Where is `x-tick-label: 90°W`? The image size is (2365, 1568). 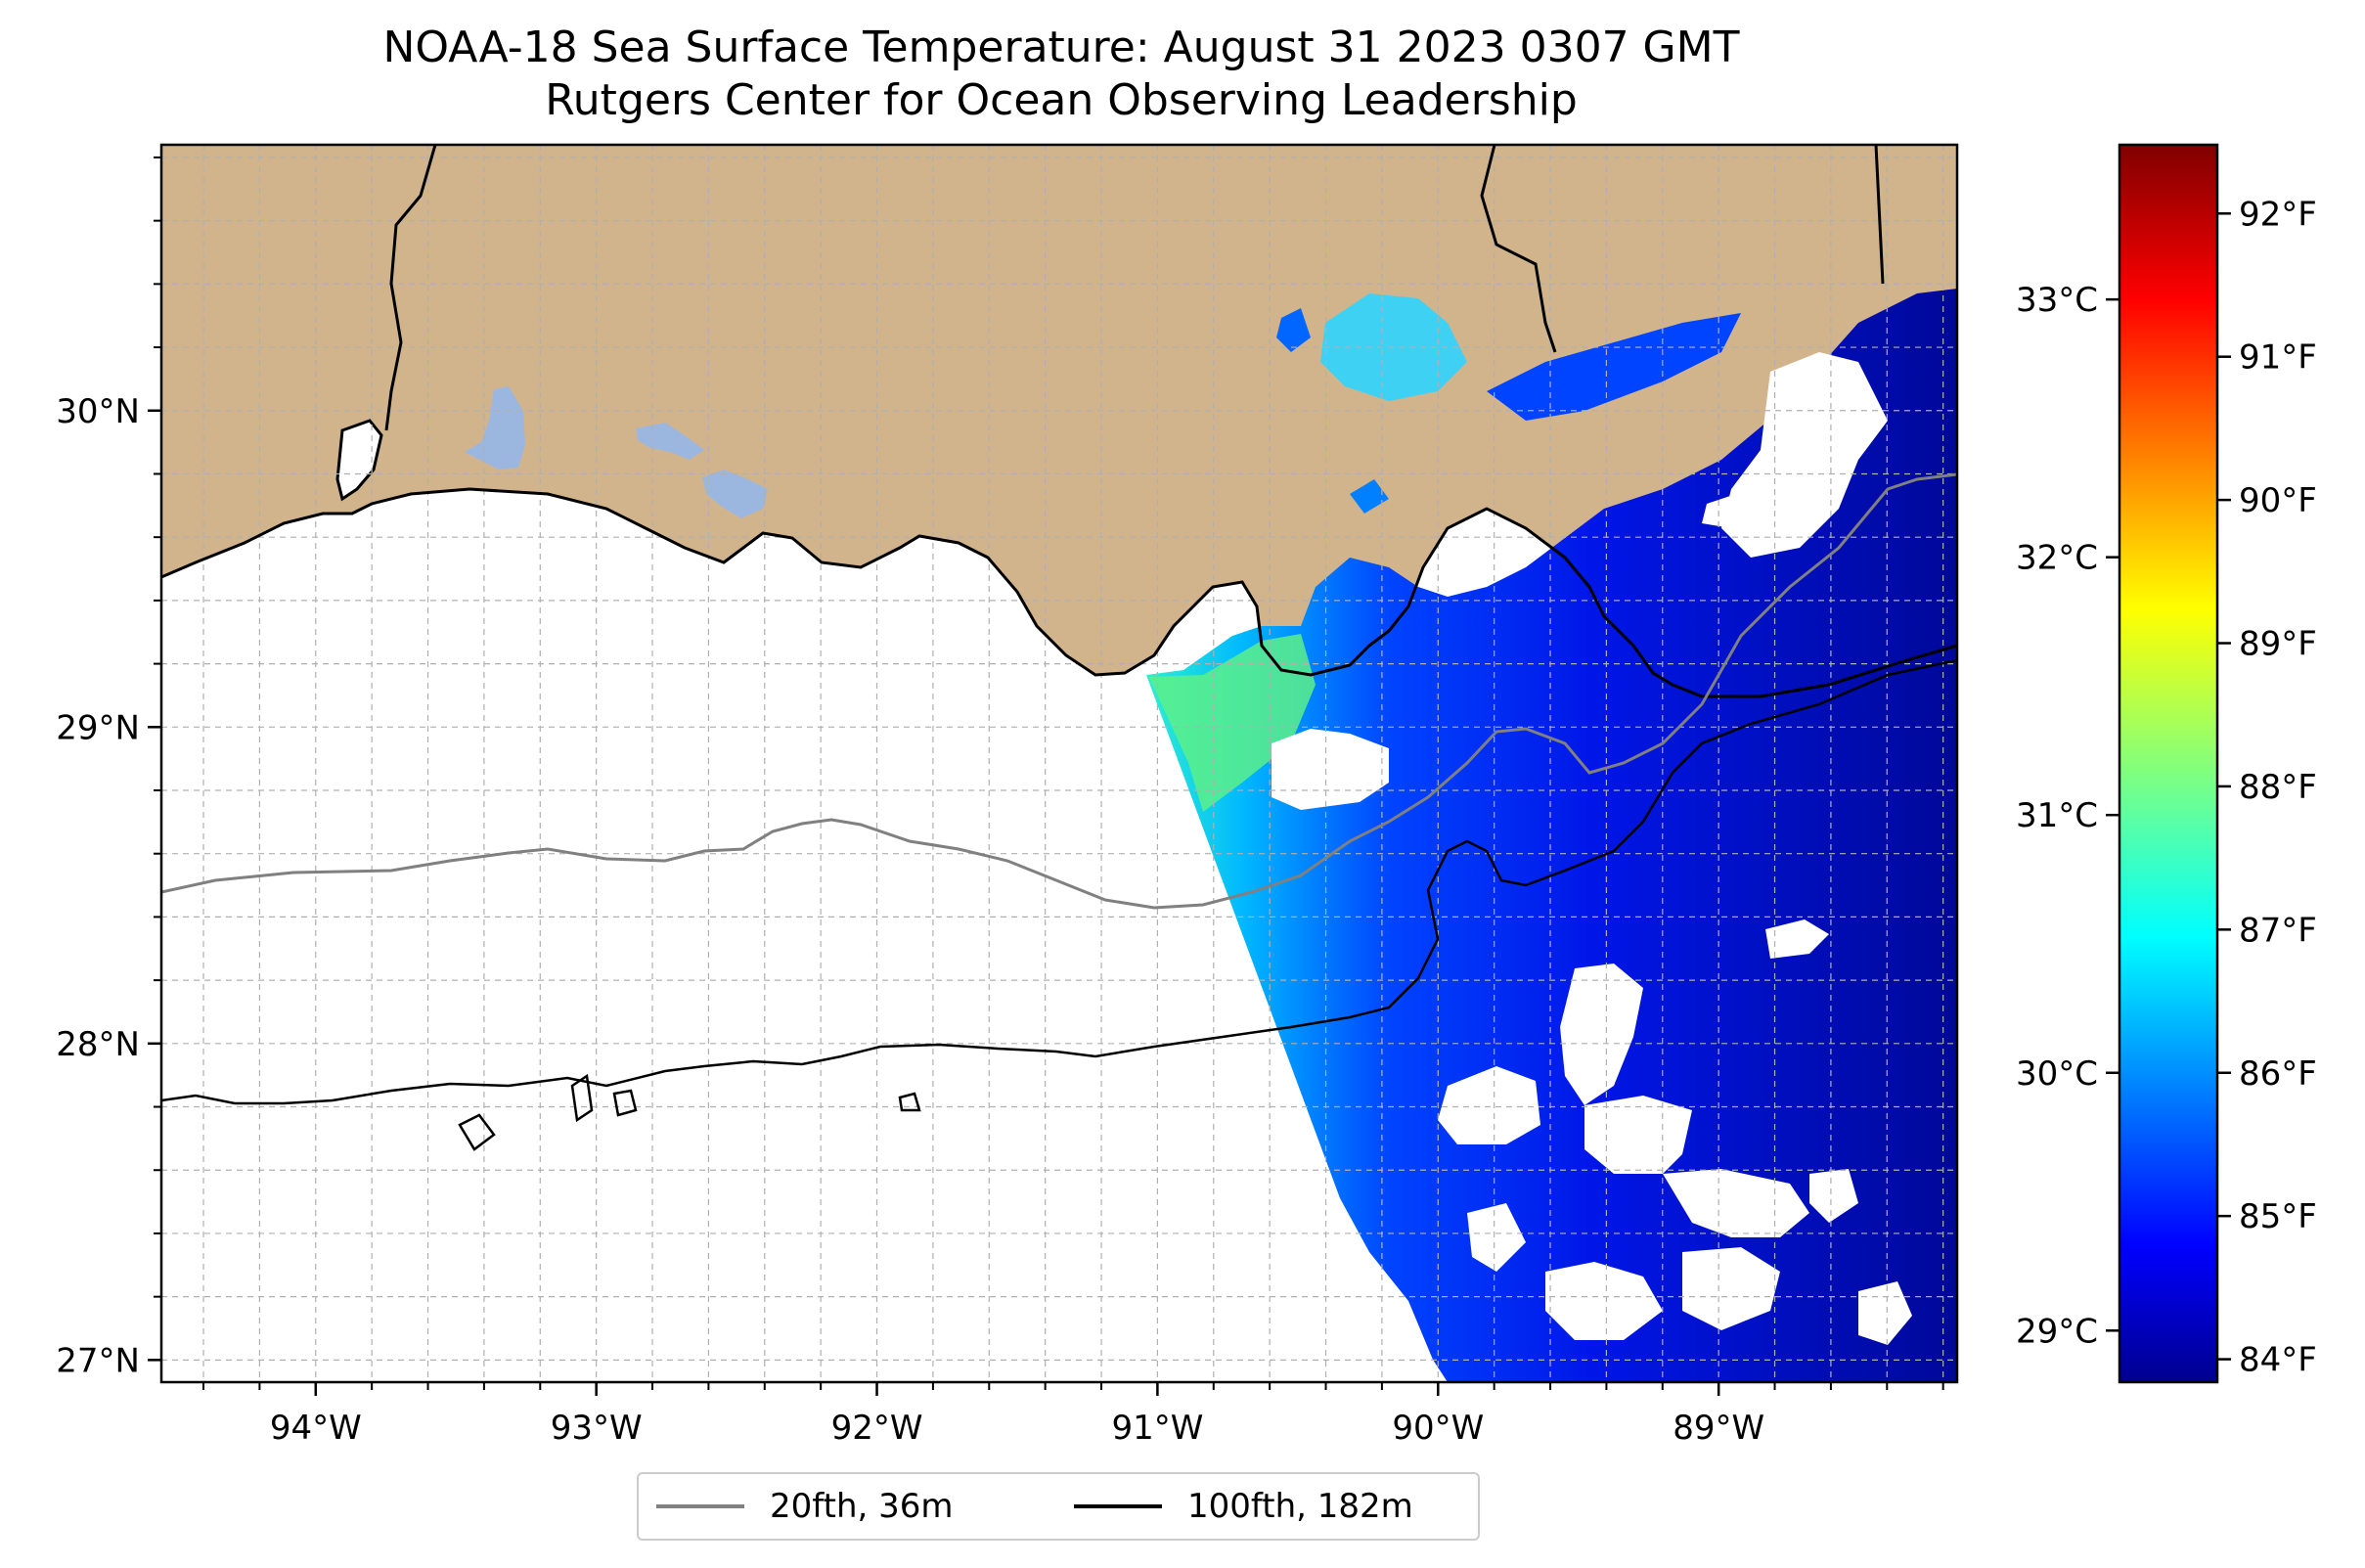 x-tick-label: 90°W is located at coordinates (1438, 1428).